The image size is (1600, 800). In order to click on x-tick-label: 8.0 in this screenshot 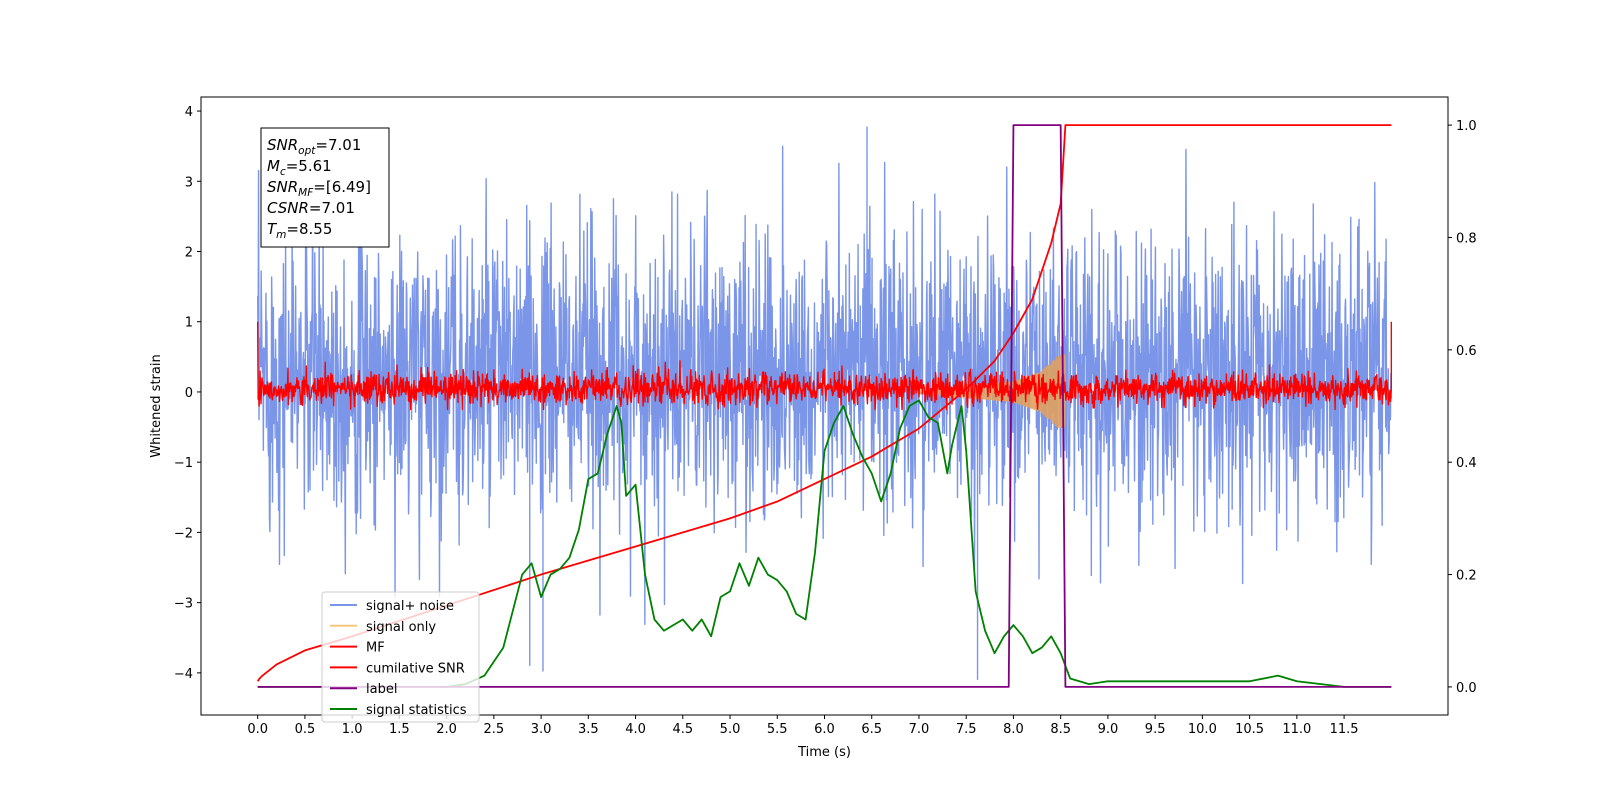, I will do `click(1013, 729)`.